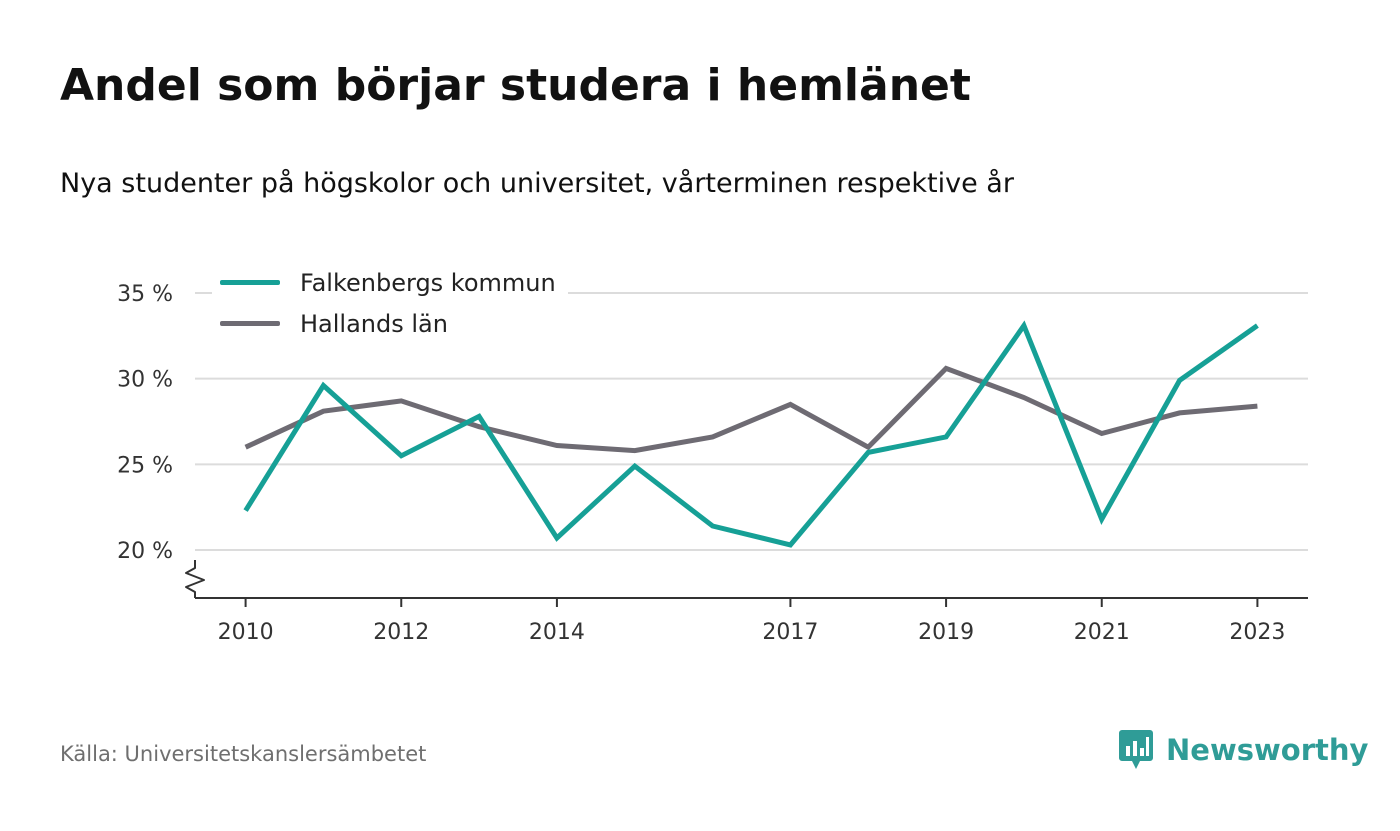  Describe the element at coordinates (145, 380) in the screenshot. I see `y-tick-label: 30 %` at that location.